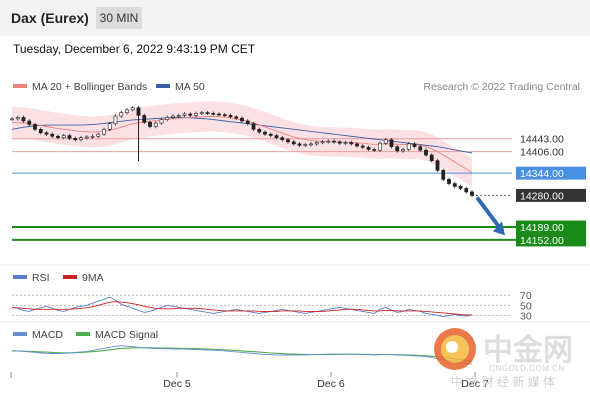 Image resolution: width=590 pixels, height=400 pixels. I want to click on ma20-legend-label: MA 20 + Bollinger Bands, so click(89, 87).